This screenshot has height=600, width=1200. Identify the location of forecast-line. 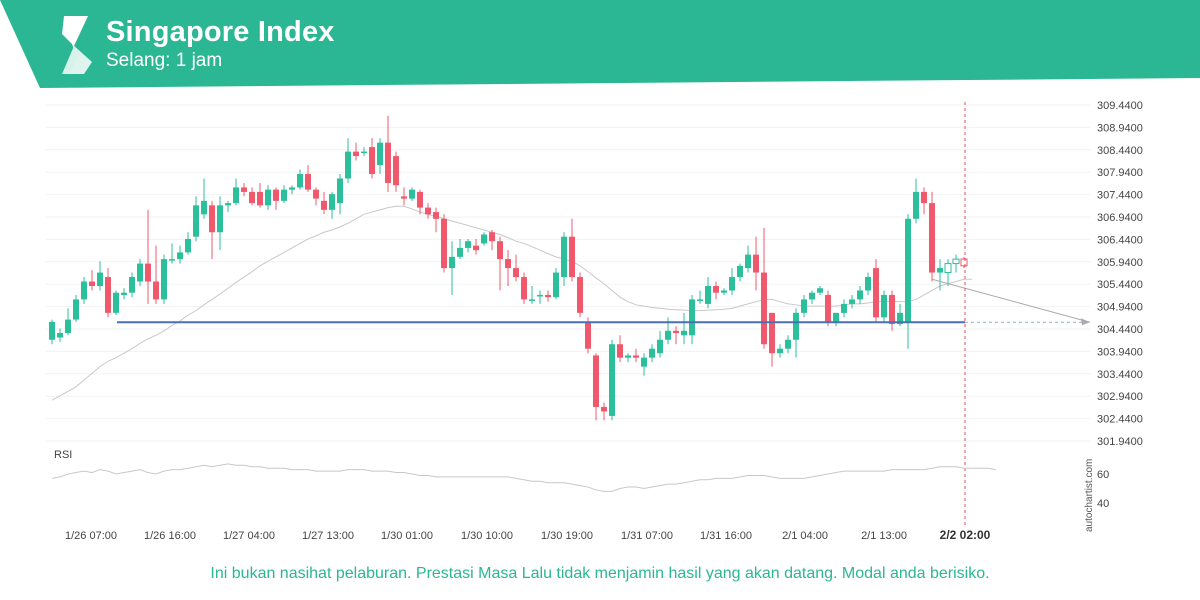
(1011, 300).